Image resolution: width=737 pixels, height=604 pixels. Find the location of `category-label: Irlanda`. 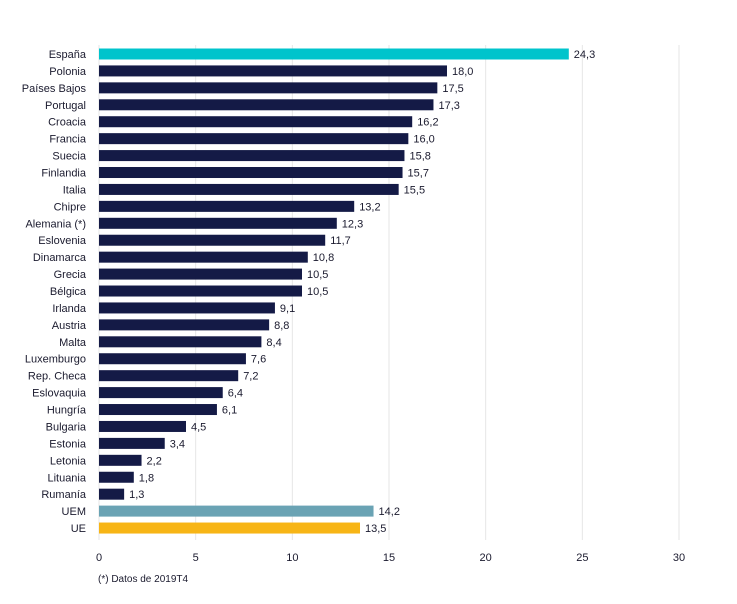

category-label: Irlanda is located at coordinates (69, 309).